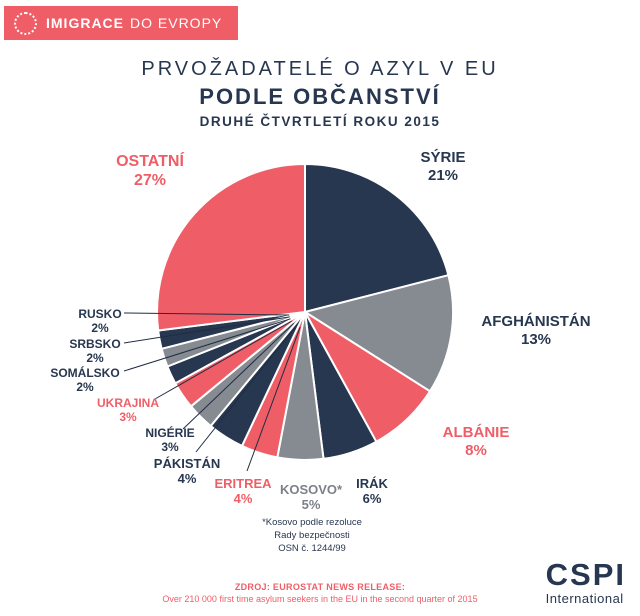 This screenshot has width=640, height=616. I want to click on cspi-logo-sub: International, so click(584, 598).